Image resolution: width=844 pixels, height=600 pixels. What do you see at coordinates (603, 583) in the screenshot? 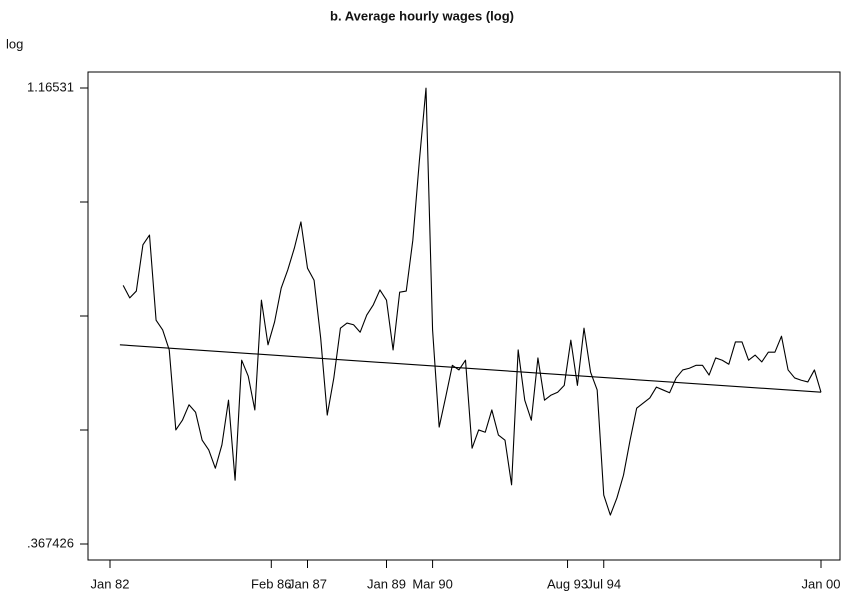
I see `x-tick-label: Jul 94` at bounding box center [603, 583].